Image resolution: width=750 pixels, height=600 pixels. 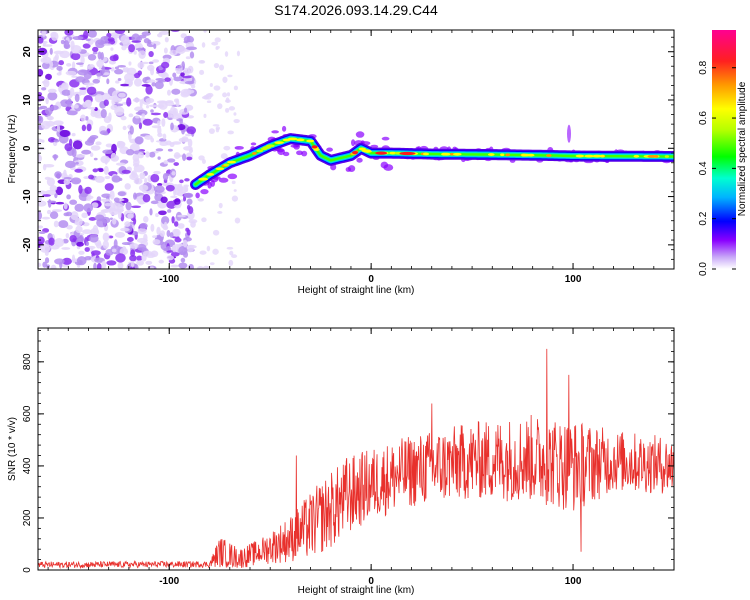 I want to click on spectrogram-x-tick-label: 0, so click(x=371, y=279).